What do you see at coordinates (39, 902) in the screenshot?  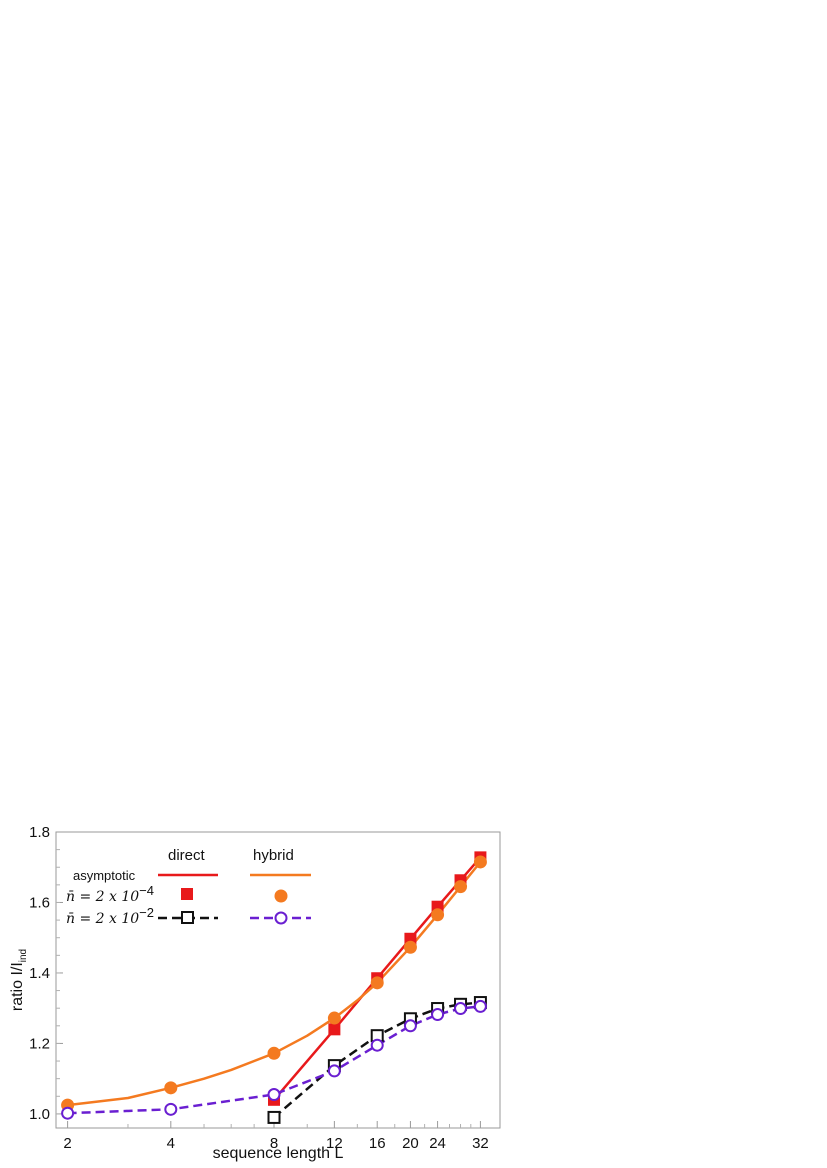 I see `y-tick-label: 1.6` at bounding box center [39, 902].